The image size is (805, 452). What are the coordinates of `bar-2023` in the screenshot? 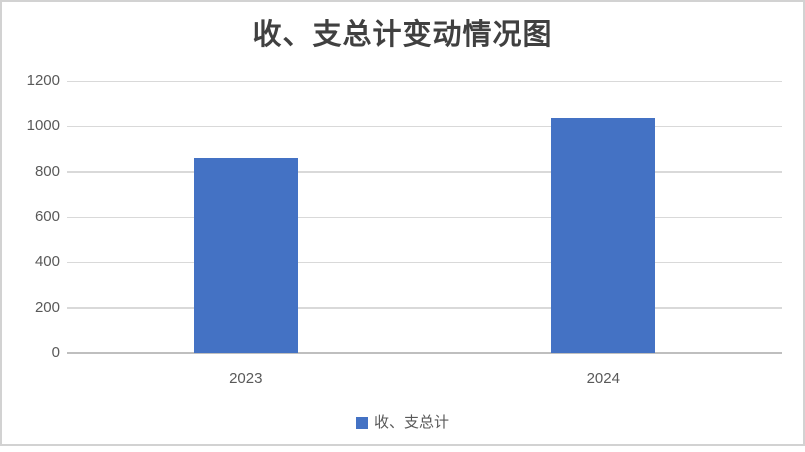 It's located at (245, 255).